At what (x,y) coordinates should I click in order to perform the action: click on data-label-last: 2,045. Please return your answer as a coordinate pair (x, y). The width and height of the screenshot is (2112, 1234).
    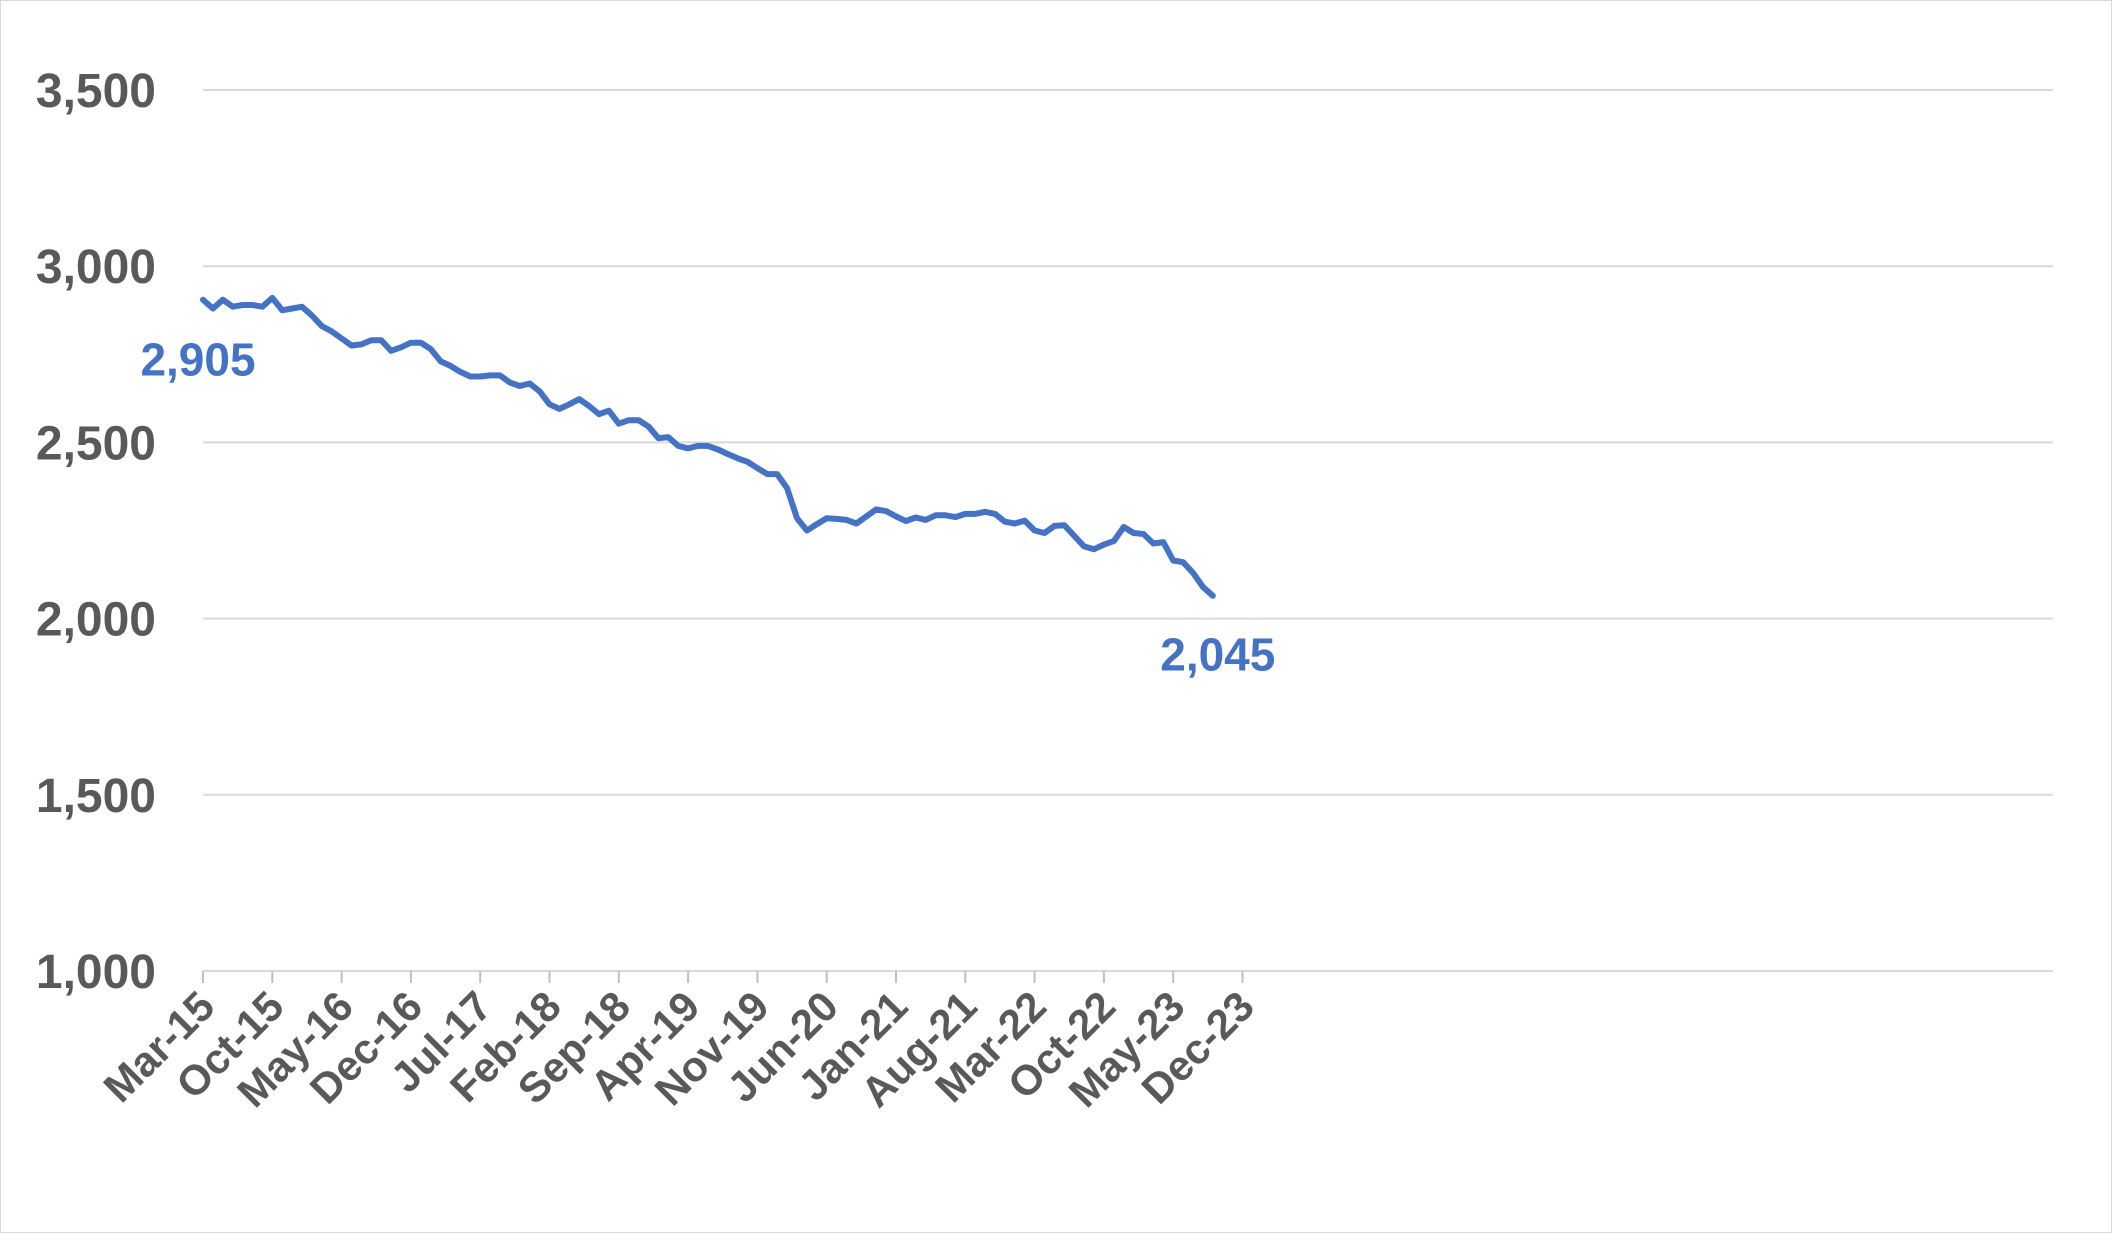
    Looking at the image, I should click on (1217, 655).